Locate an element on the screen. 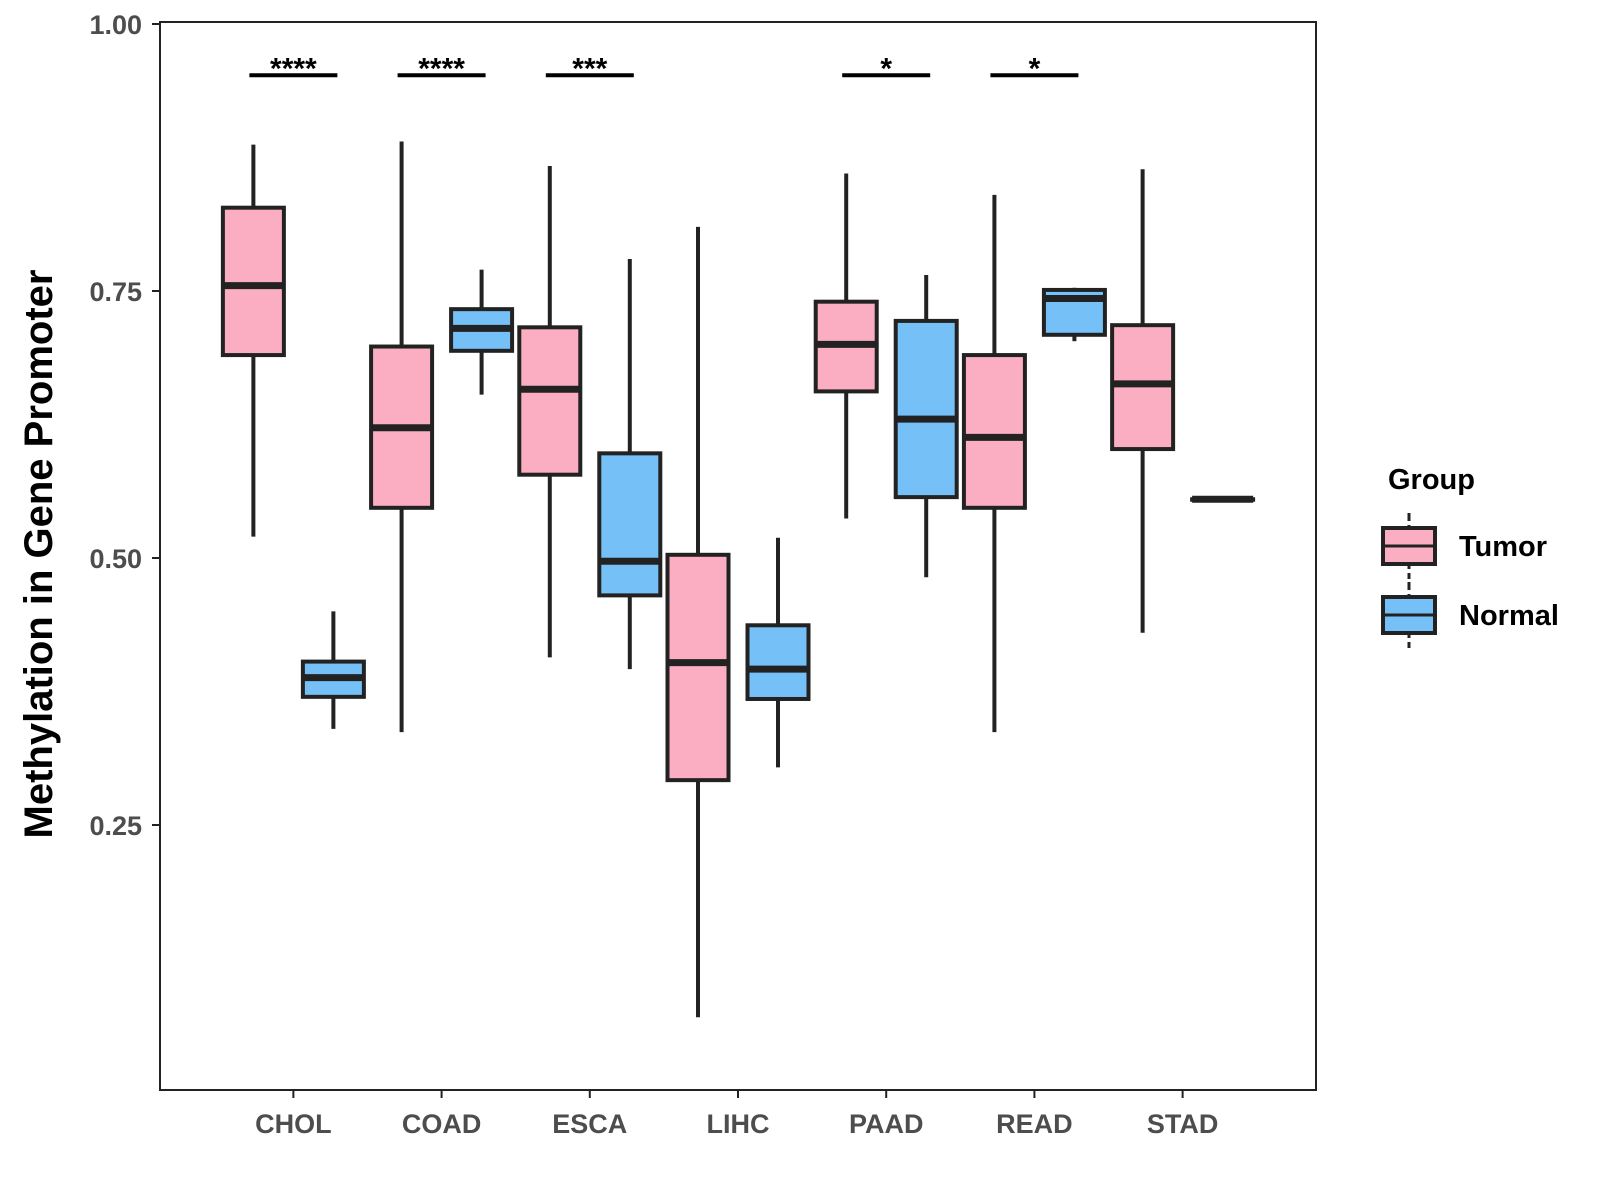 The width and height of the screenshot is (1600, 1200). legend-key-normal is located at coordinates (1409, 615).